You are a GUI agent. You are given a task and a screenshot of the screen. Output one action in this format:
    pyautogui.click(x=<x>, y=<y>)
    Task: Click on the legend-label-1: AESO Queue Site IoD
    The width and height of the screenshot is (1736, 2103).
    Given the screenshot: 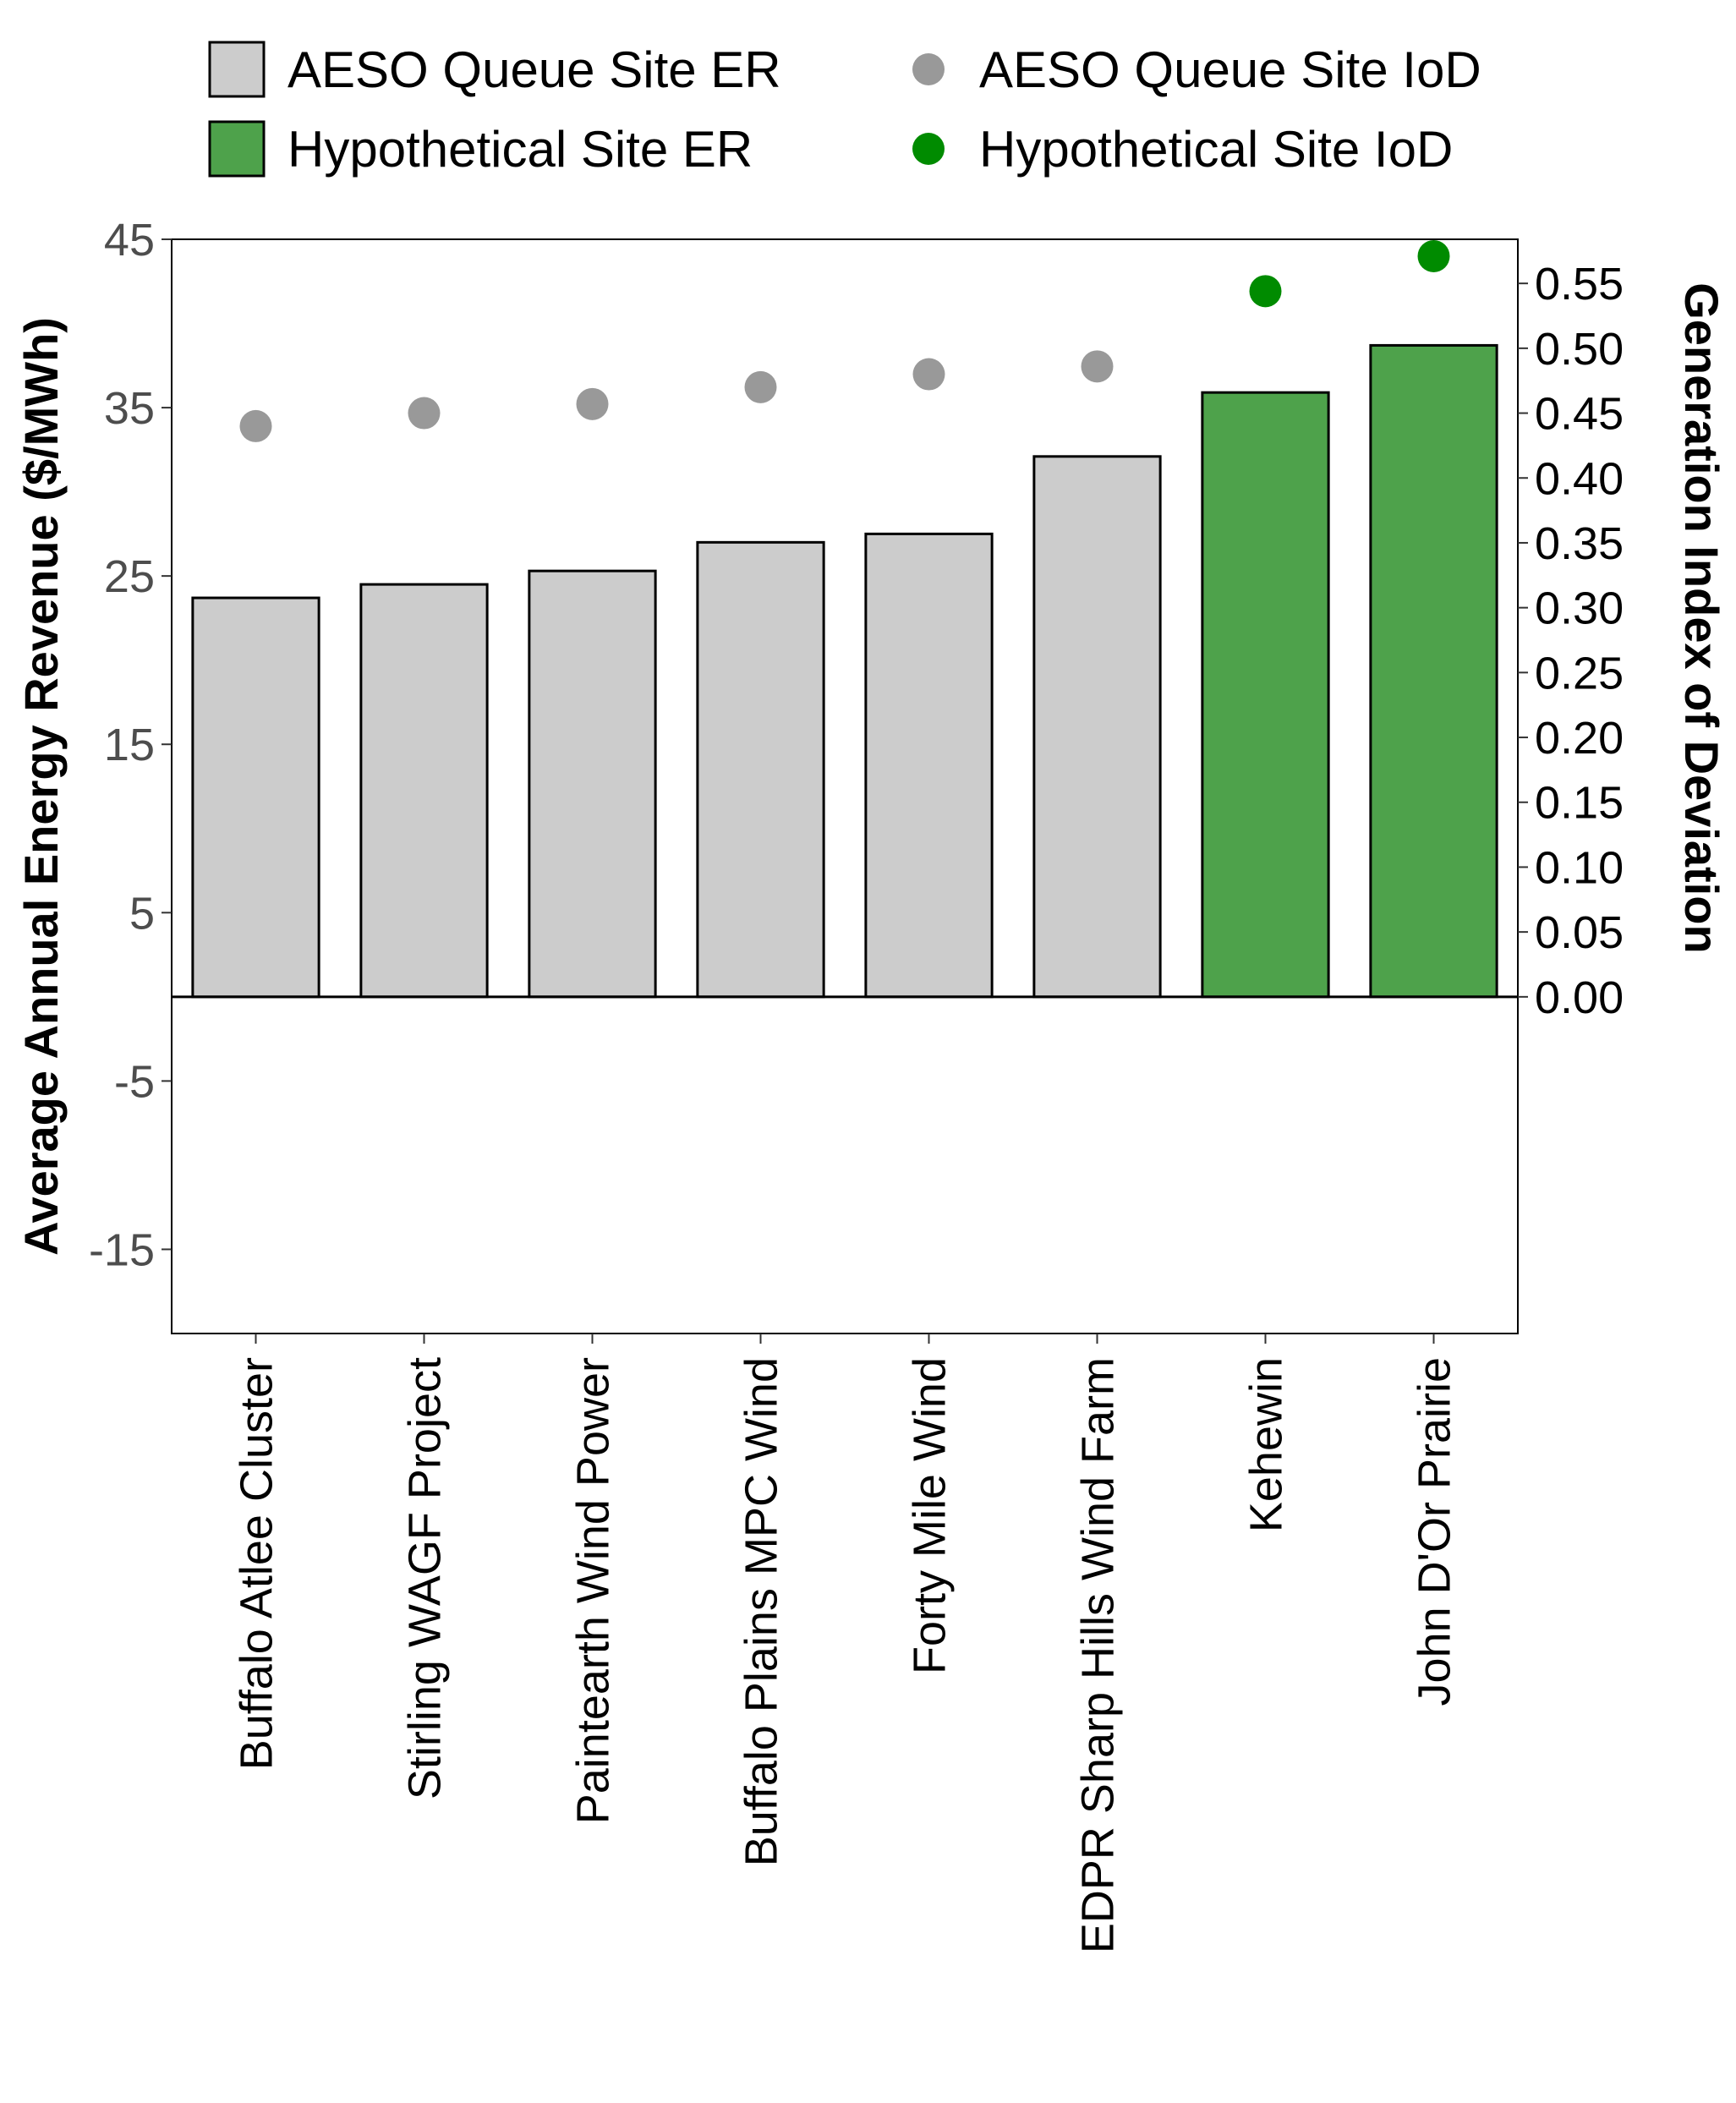 What is the action you would take?
    pyautogui.click(x=1230, y=69)
    